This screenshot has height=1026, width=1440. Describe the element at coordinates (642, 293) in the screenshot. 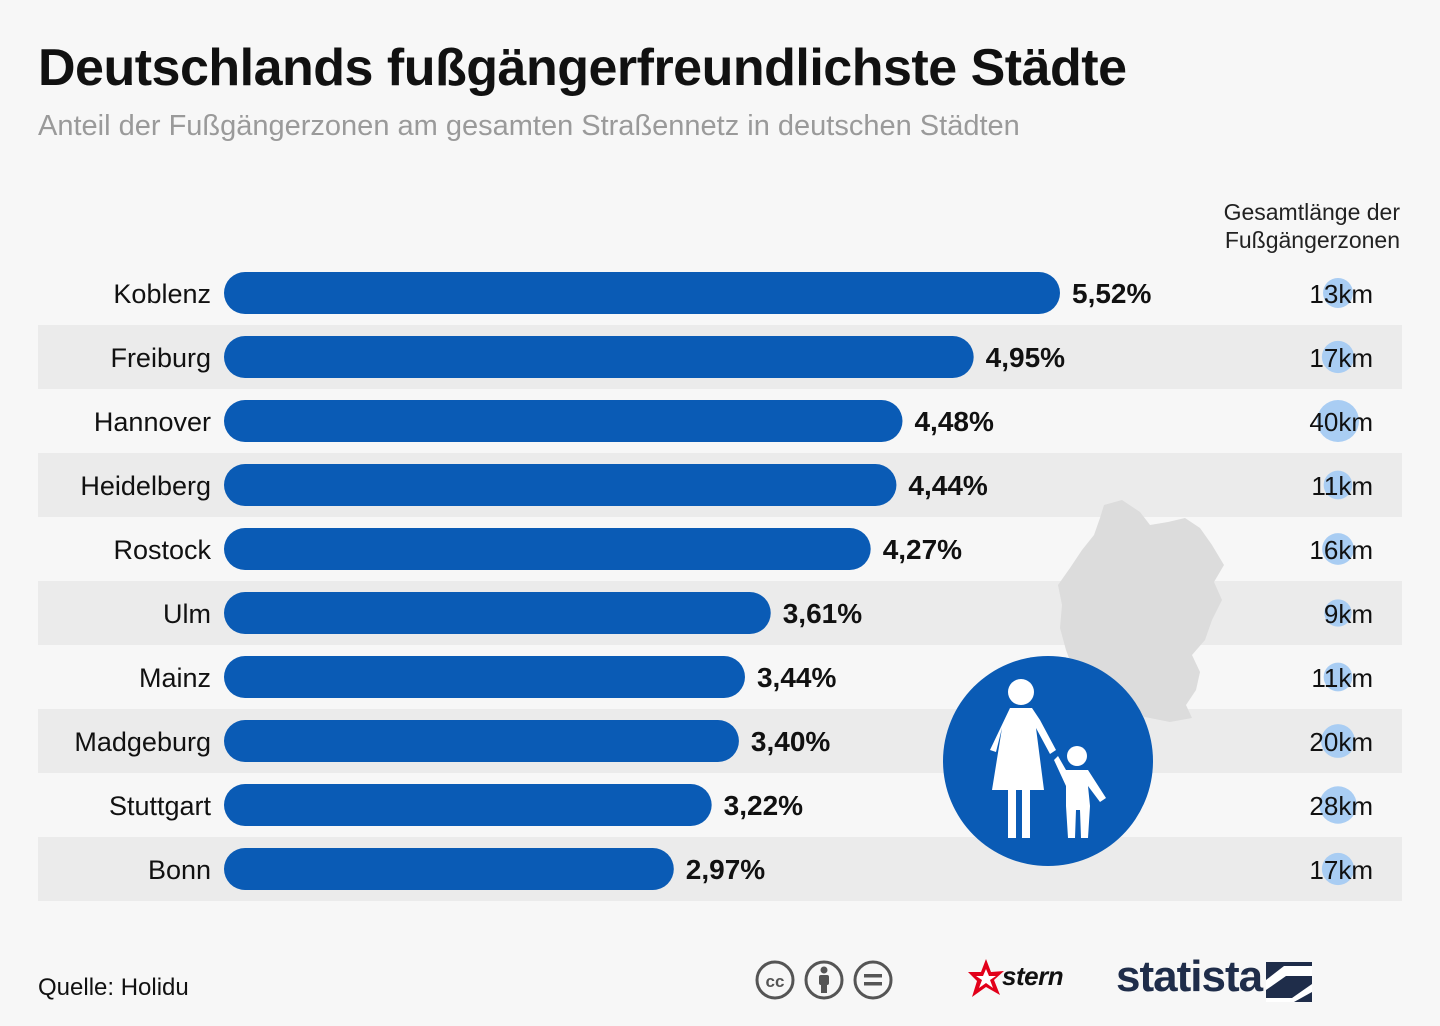

I see `bar-koblenz` at that location.